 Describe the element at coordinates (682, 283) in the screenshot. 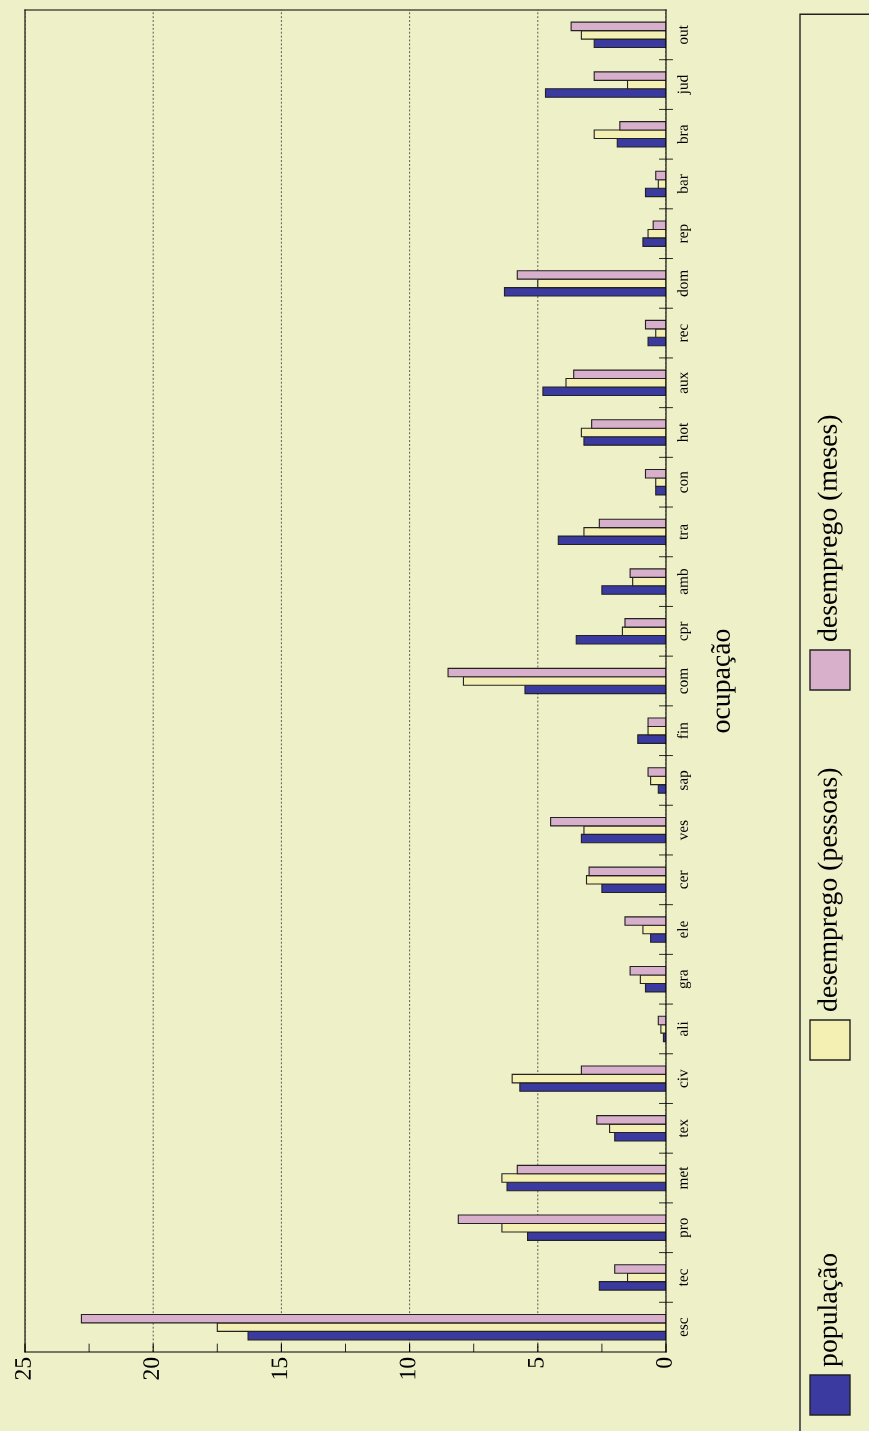

I see `y-tick-label: dom` at that location.